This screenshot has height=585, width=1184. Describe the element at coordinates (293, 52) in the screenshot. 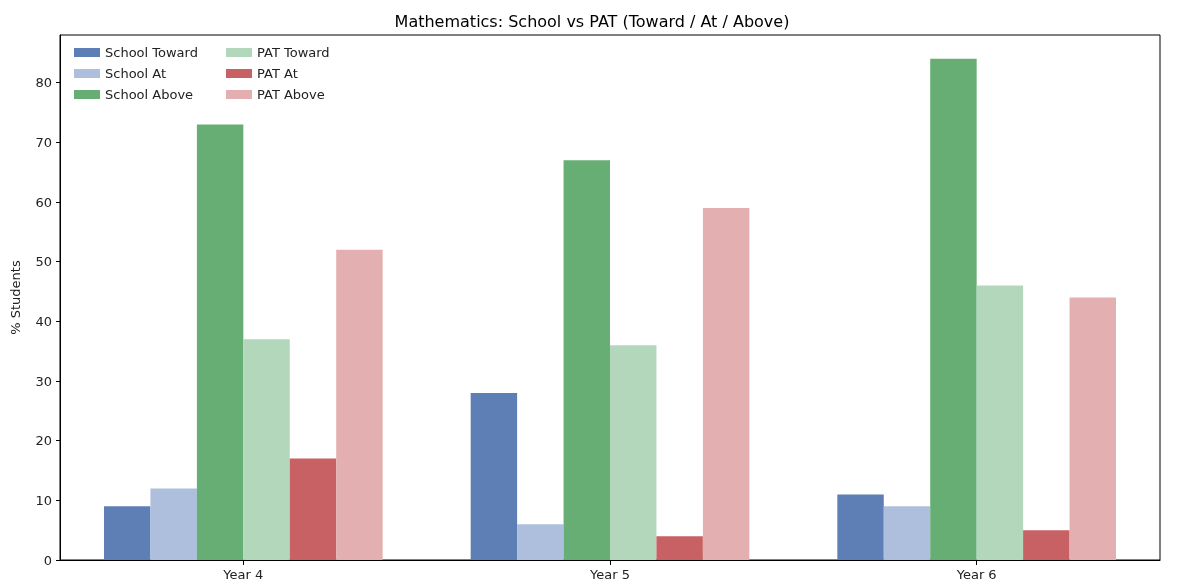

I see `legend-label: PAT Toward` at that location.